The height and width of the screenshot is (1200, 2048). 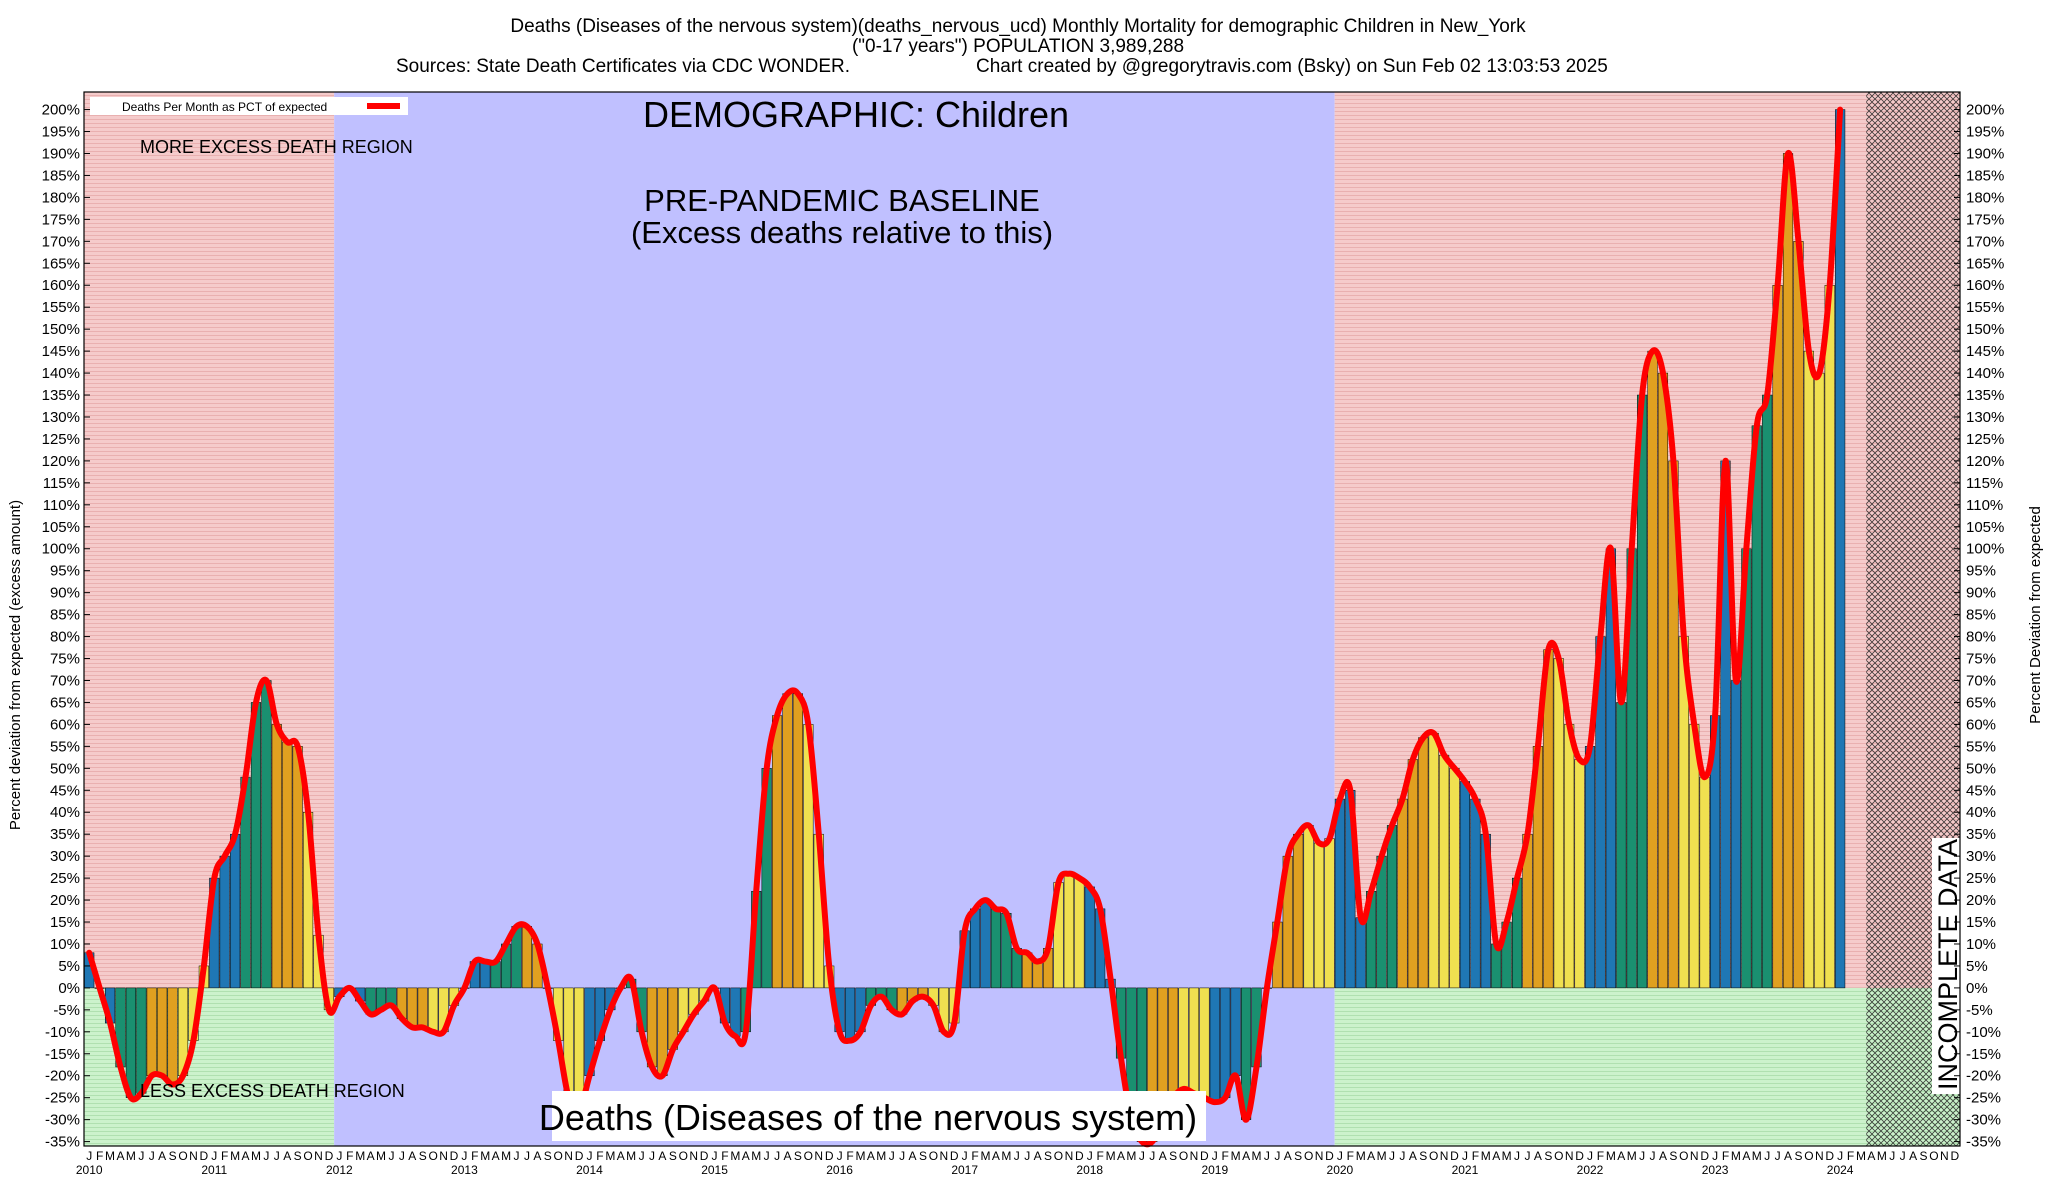 I want to click on less-region-post, so click(x=1647, y=1066).